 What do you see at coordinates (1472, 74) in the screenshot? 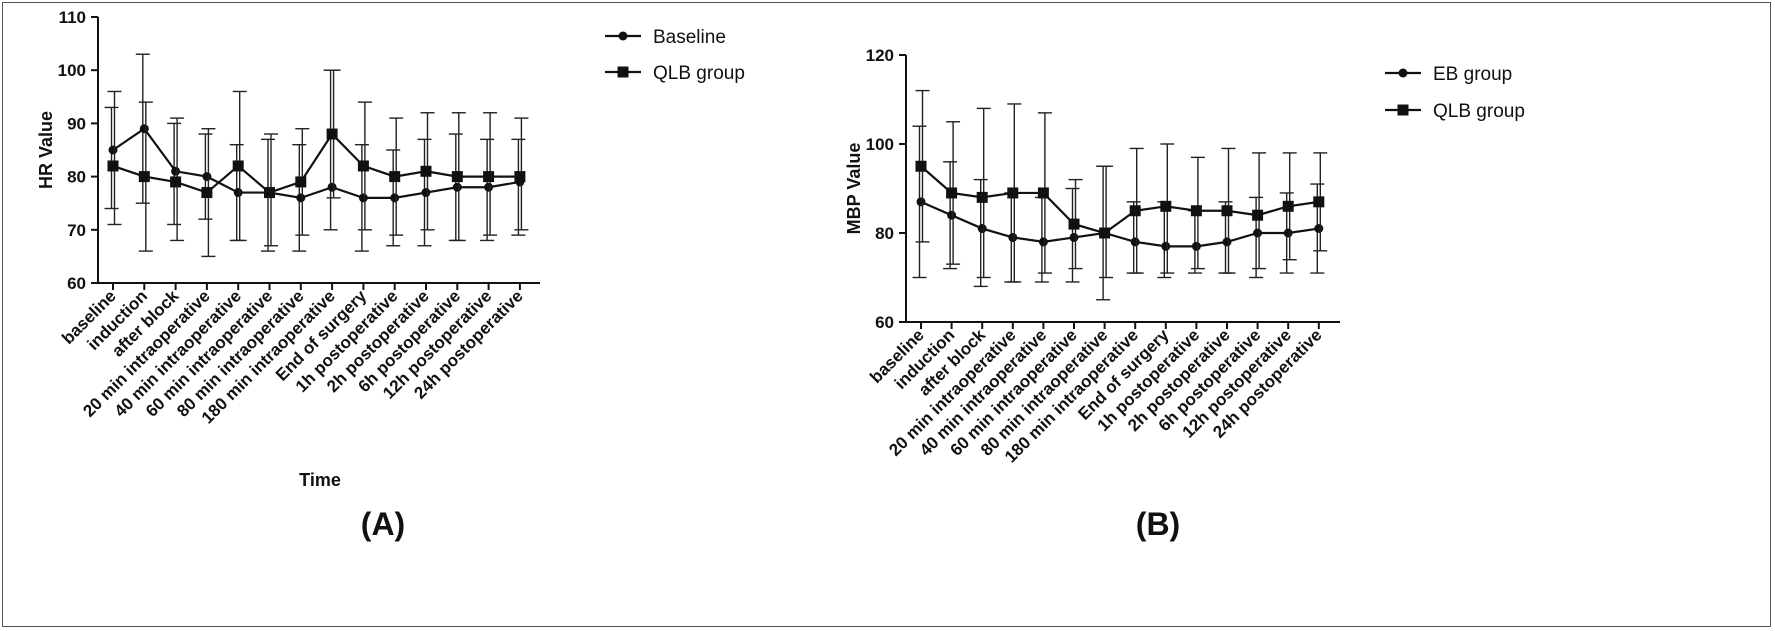
I see `legend-label: EB group` at bounding box center [1472, 74].